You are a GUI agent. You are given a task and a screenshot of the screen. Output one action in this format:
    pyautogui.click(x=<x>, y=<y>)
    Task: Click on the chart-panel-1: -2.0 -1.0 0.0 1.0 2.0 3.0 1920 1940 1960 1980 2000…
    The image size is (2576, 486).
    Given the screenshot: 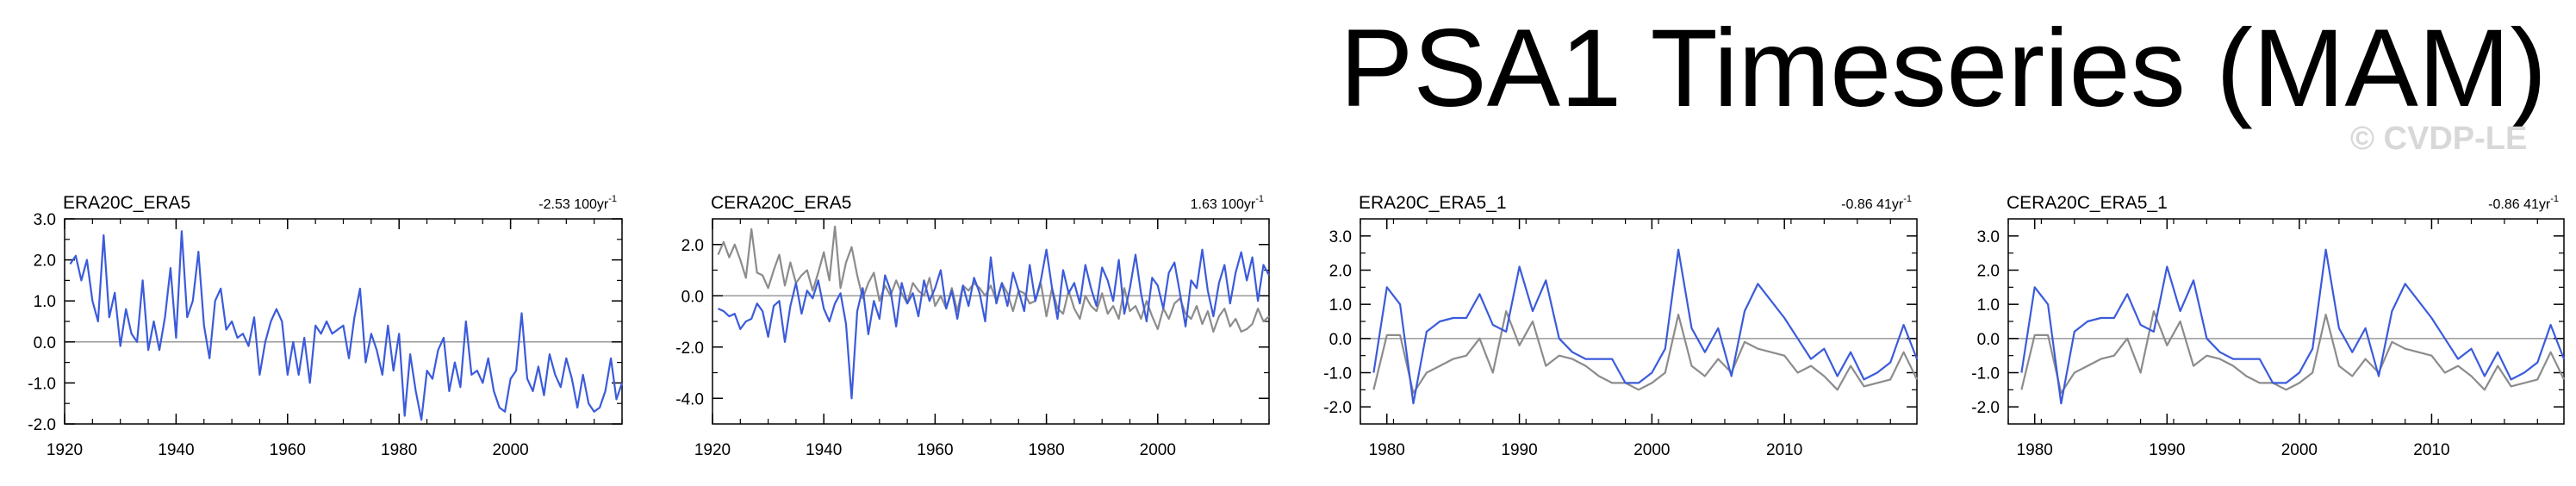 What is the action you would take?
    pyautogui.click(x=326, y=326)
    